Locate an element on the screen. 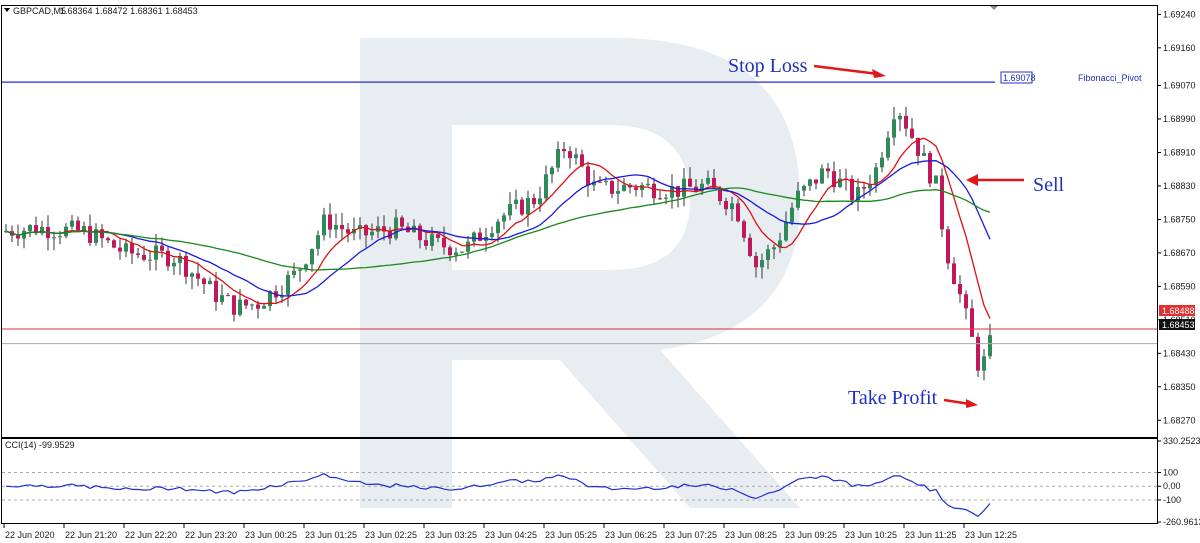  svg-text: 1.68488 is located at coordinates (1178, 311).